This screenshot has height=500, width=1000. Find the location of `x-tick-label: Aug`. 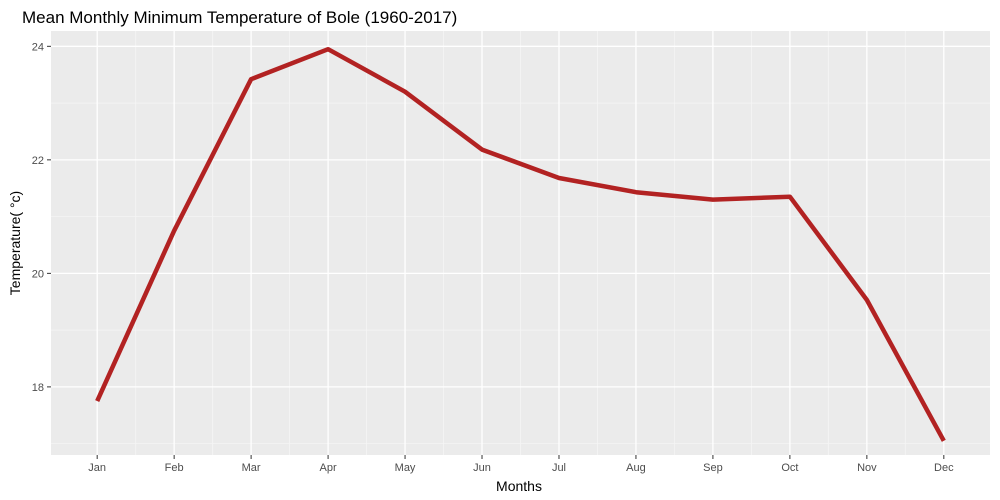

x-tick-label: Aug is located at coordinates (636, 468).